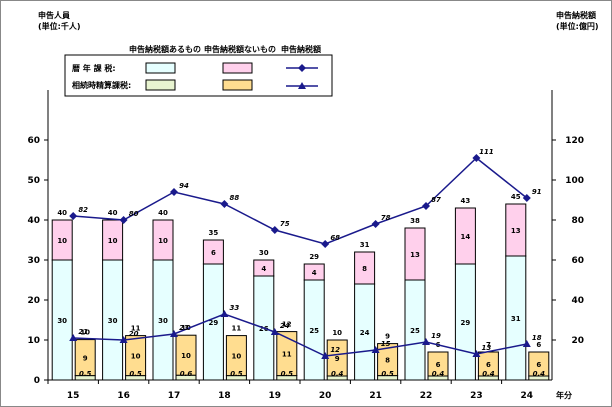  Describe the element at coordinates (325, 396) in the screenshot. I see `x-tick-label: 20` at that location.